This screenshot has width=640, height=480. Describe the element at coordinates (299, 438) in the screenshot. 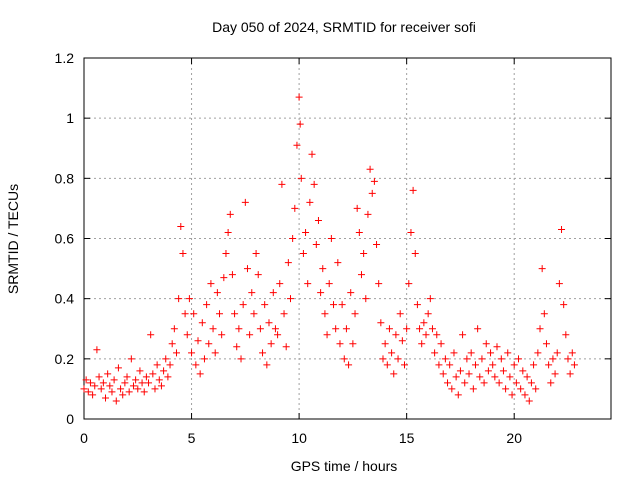

I see `x-tick-label: 10` at that location.